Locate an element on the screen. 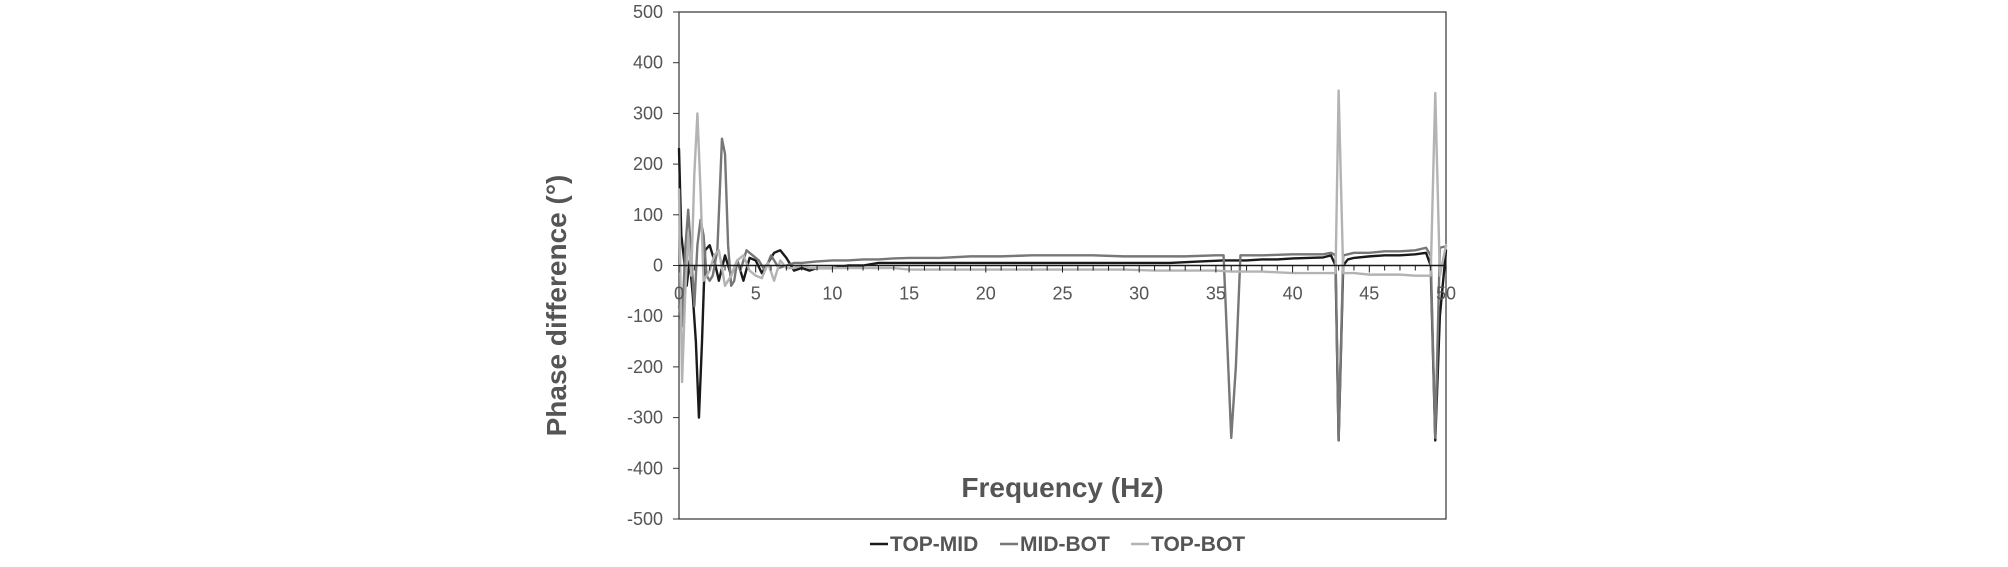 The width and height of the screenshot is (2008, 567). legend-item-top-mid: TOP-MID is located at coordinates (924, 544).